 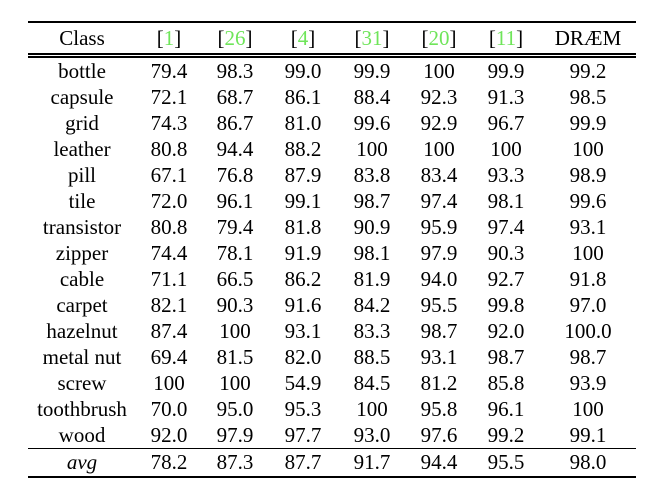 What do you see at coordinates (439, 175) in the screenshot?
I see `table-cell: 83.4` at bounding box center [439, 175].